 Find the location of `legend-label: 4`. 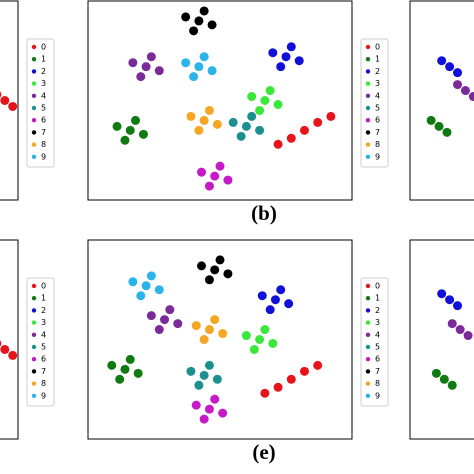

legend-label: 4 is located at coordinates (377, 95).